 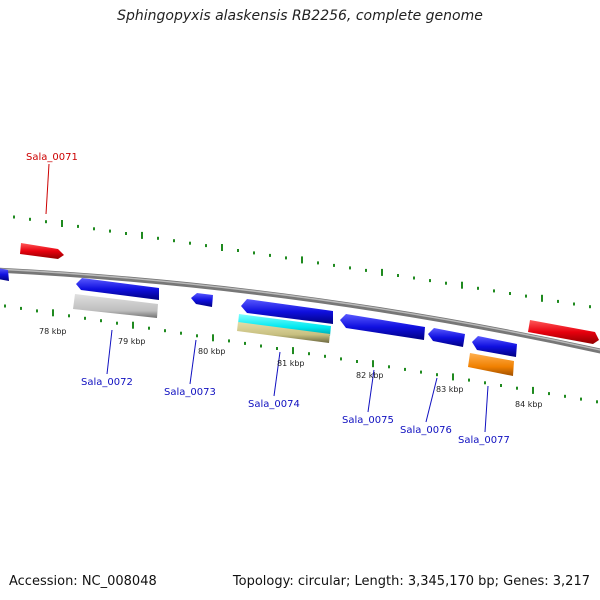 What do you see at coordinates (117, 289) in the screenshot?
I see `gene-sala-0072-arrow` at bounding box center [117, 289].